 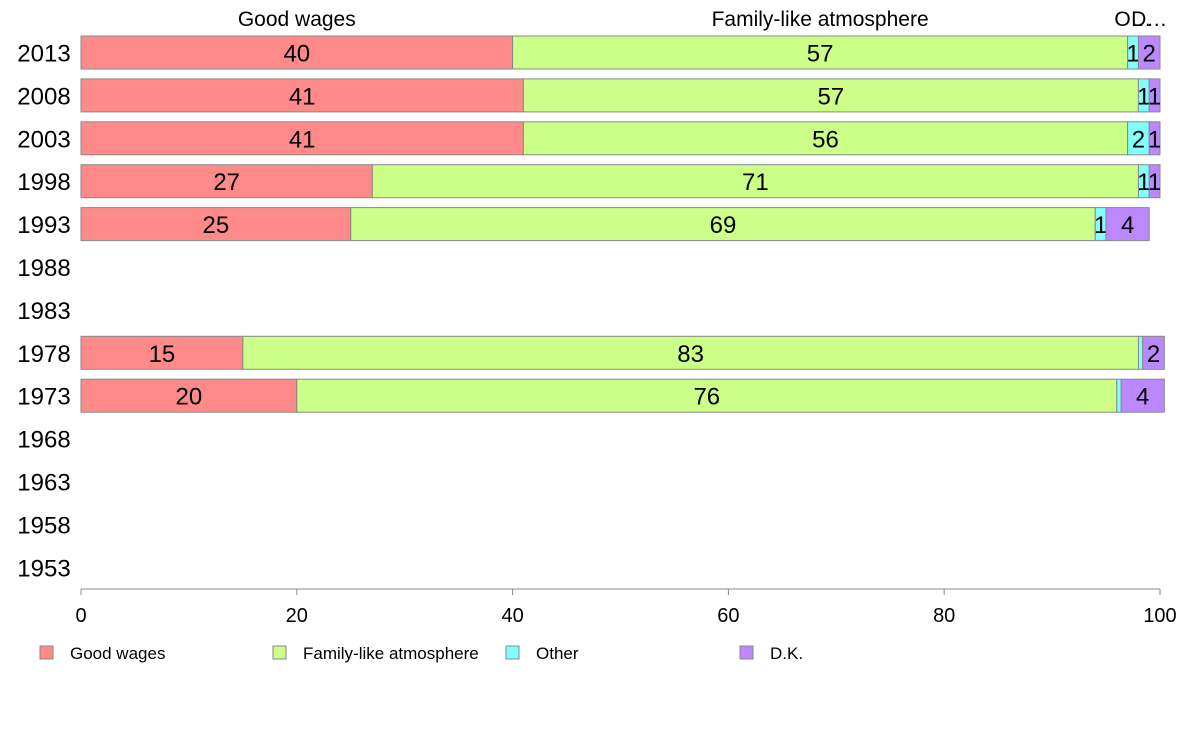 What do you see at coordinates (557, 653) in the screenshot?
I see `legend-label: Other` at bounding box center [557, 653].